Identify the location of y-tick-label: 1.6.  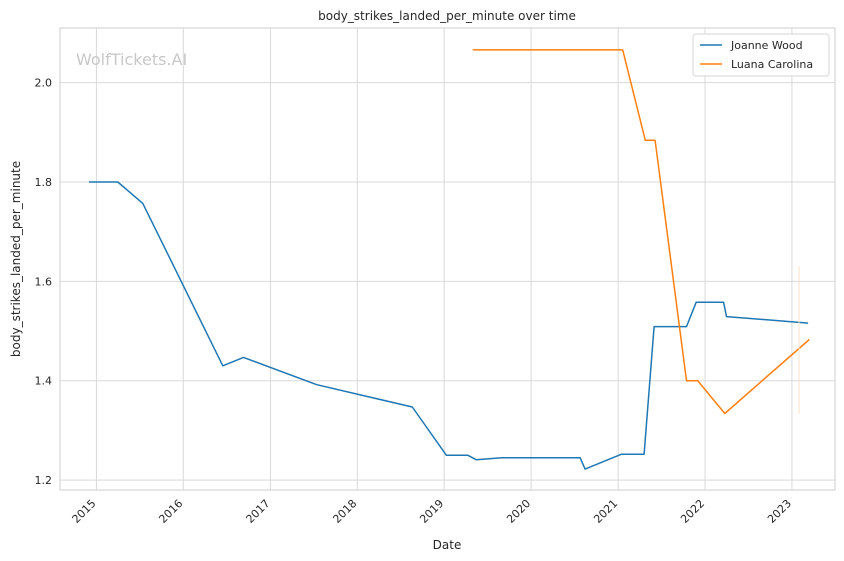
(44, 281).